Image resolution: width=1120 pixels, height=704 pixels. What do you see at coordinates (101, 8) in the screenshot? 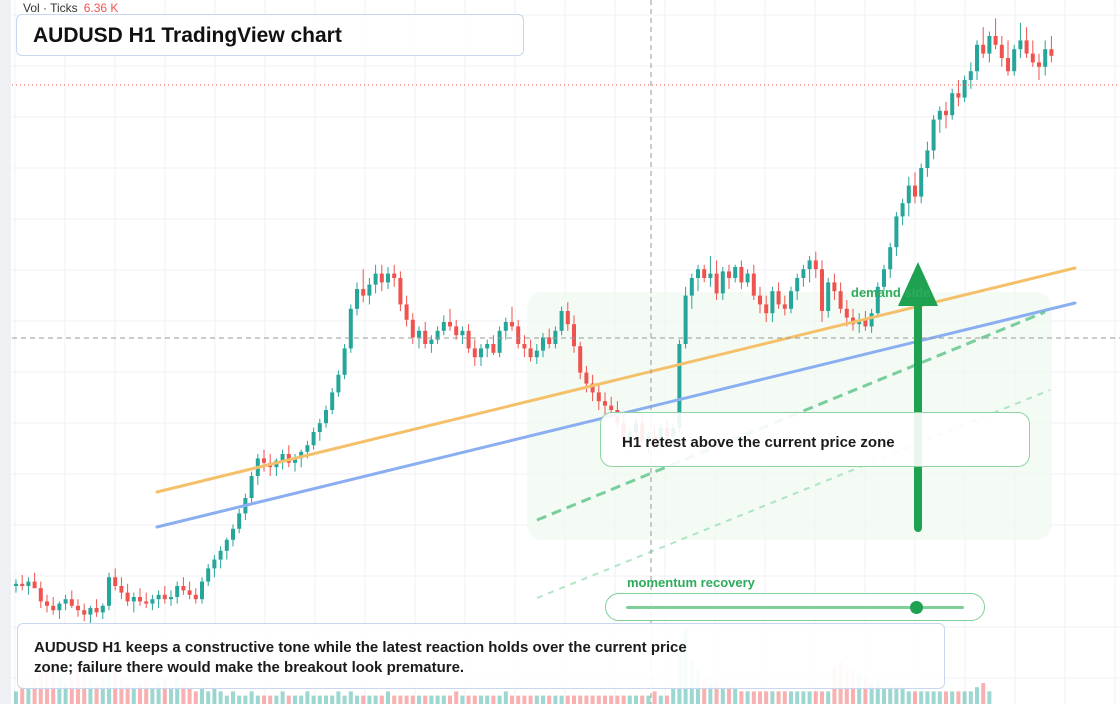
I see `volume-value: 6.36 K` at bounding box center [101, 8].